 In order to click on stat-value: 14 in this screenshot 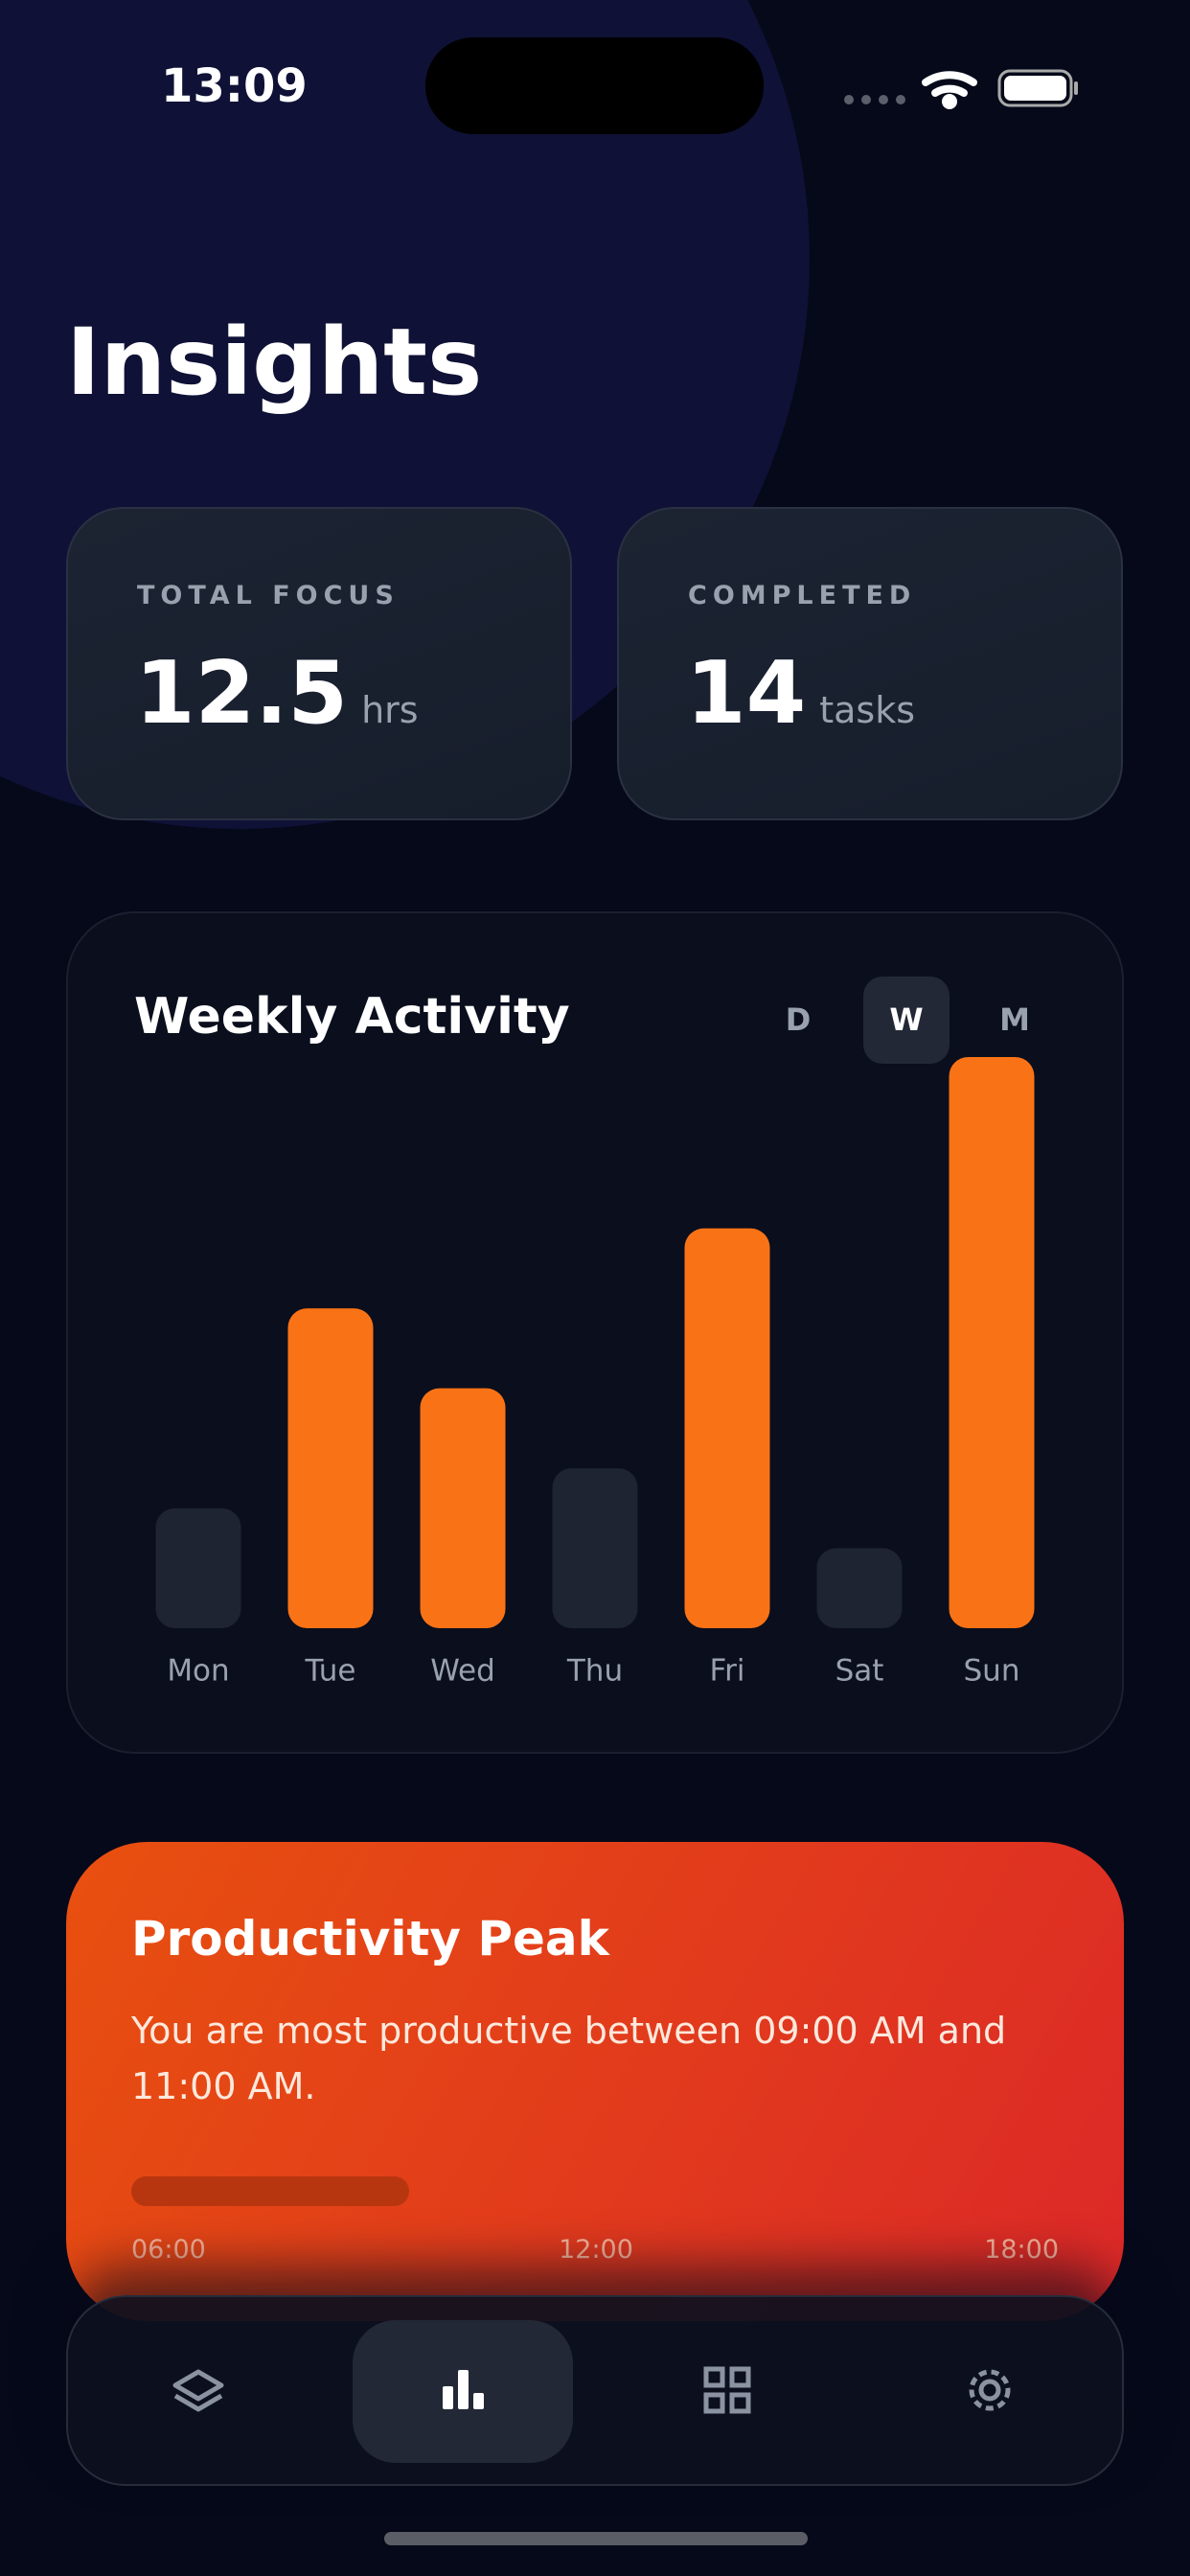, I will do `click(747, 693)`.